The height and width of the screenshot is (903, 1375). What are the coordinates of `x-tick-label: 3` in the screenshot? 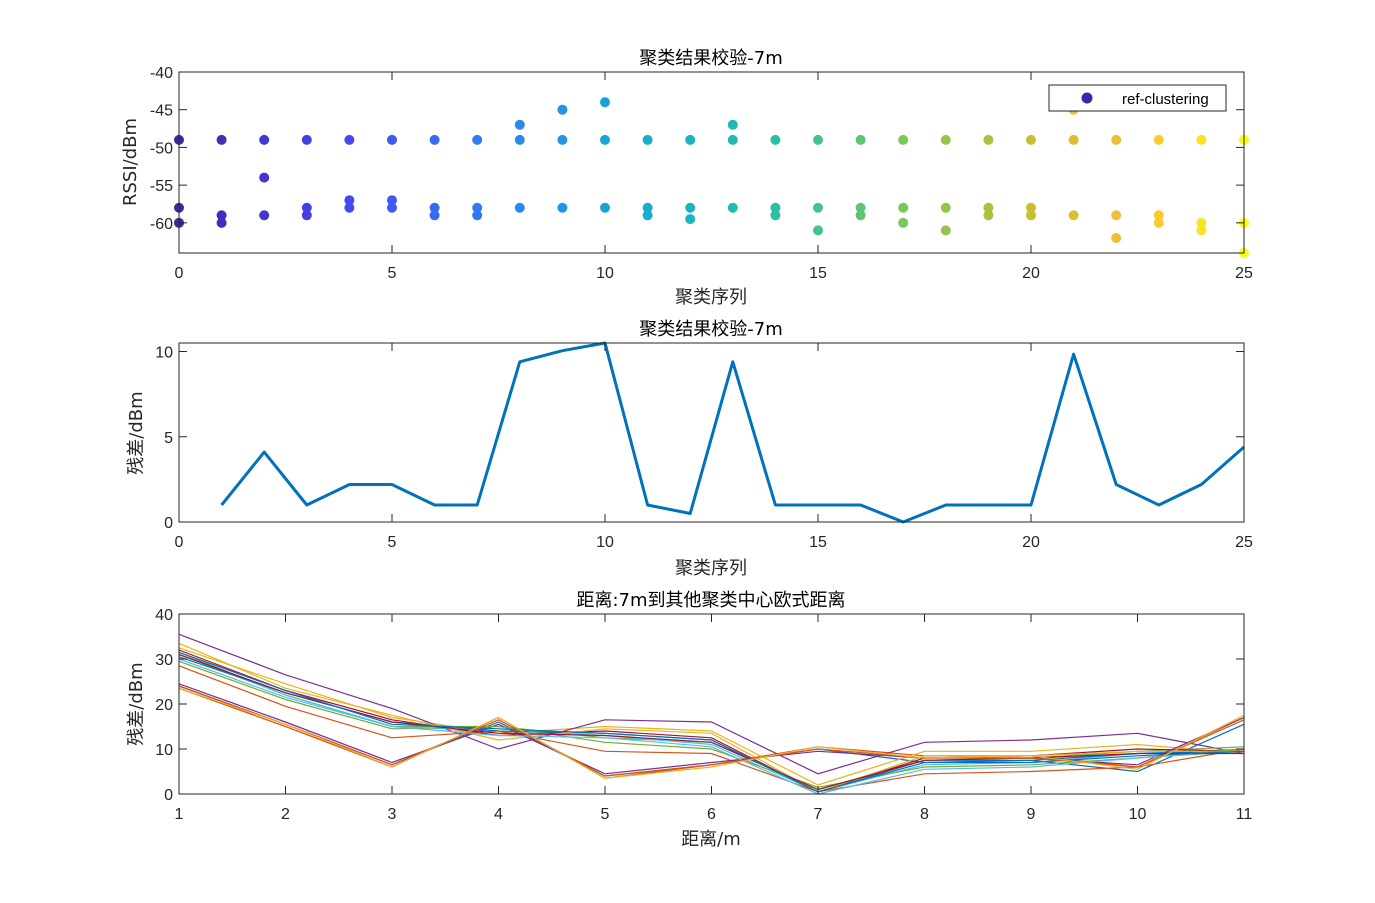 It's located at (392, 814).